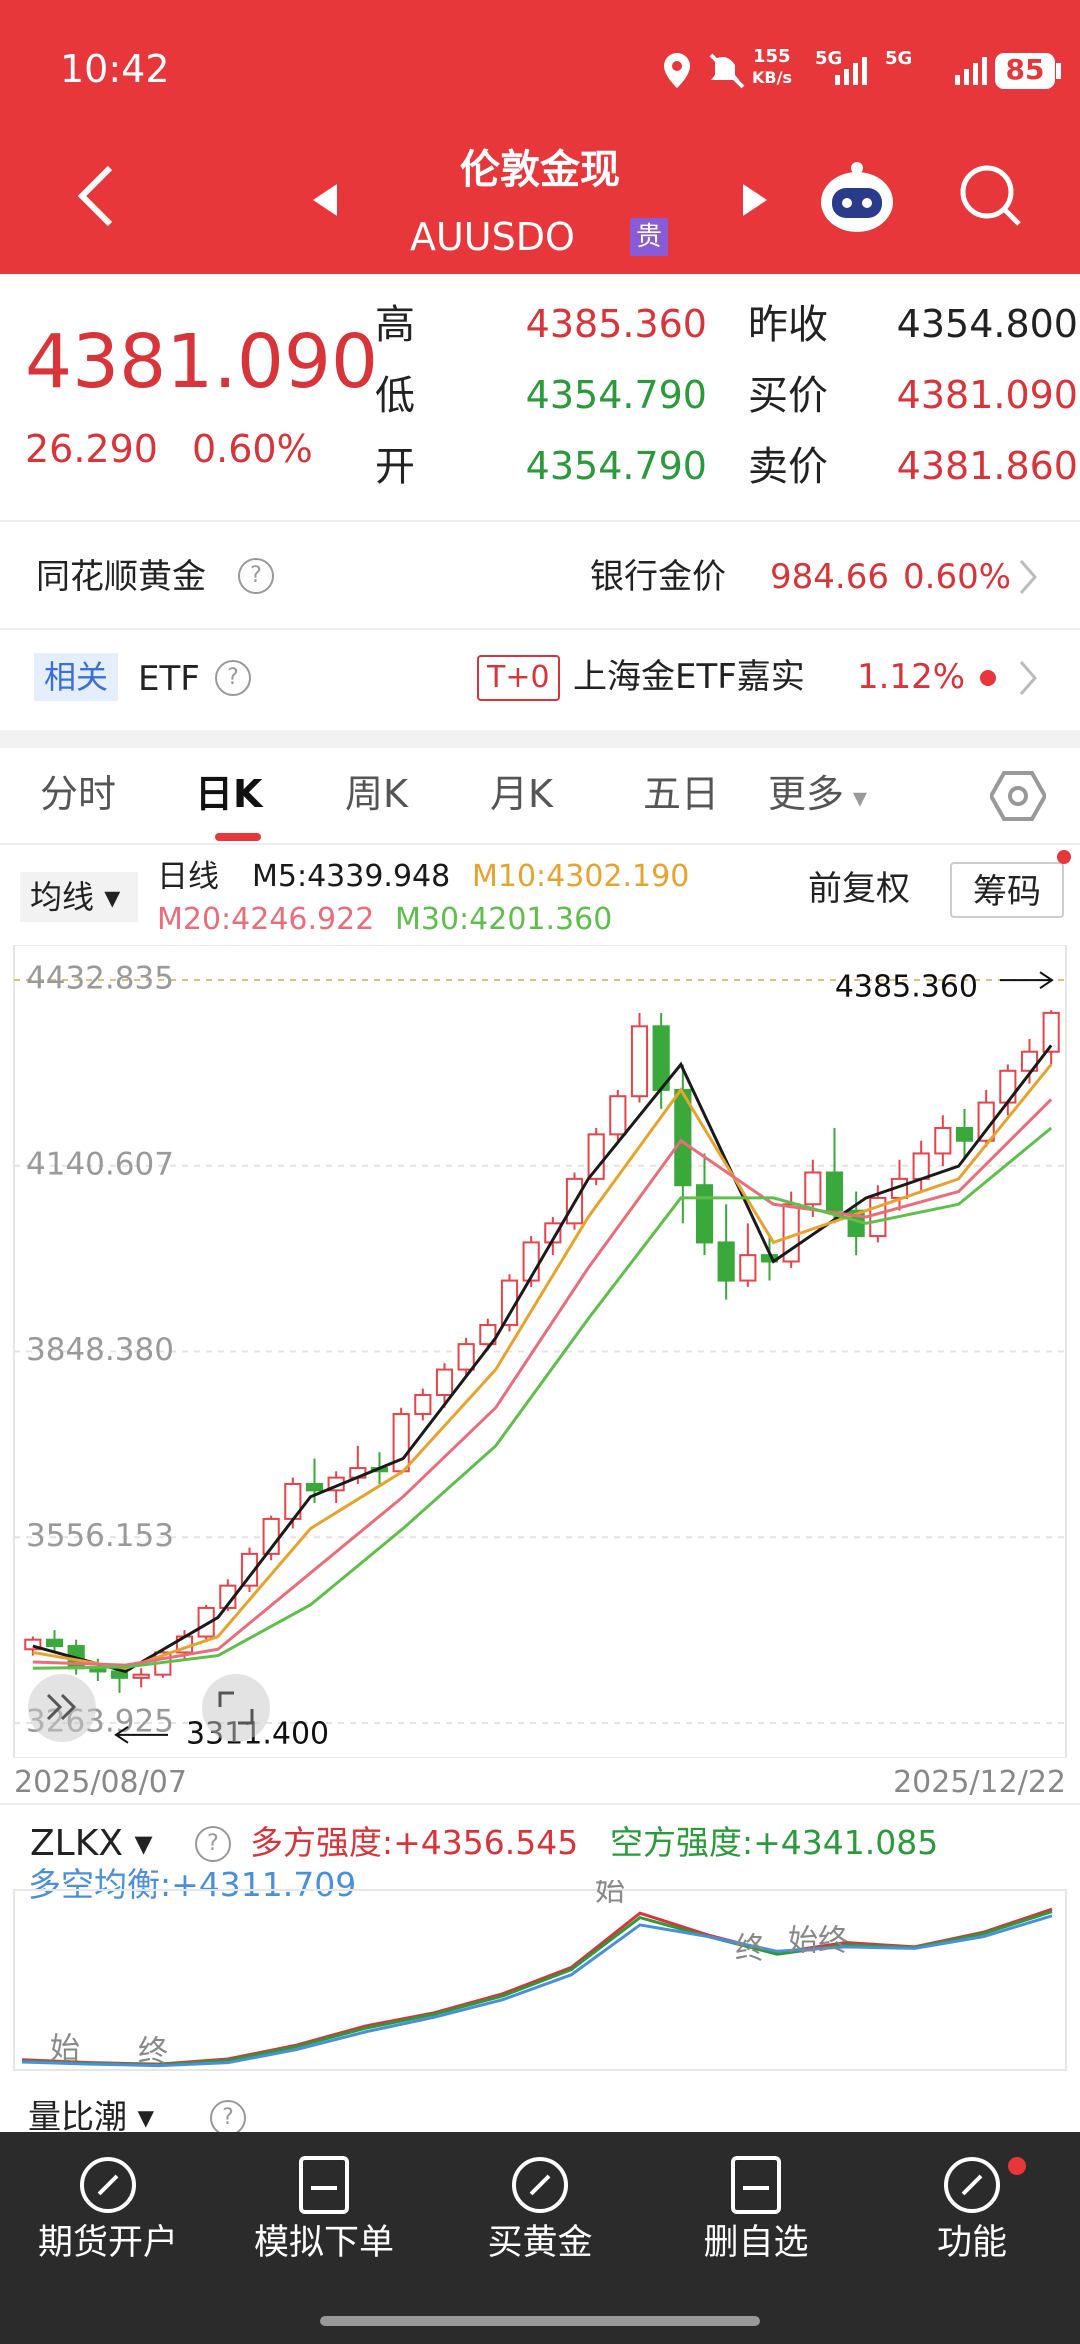  I want to click on ma-selector-text: 均线, so click(62, 897).